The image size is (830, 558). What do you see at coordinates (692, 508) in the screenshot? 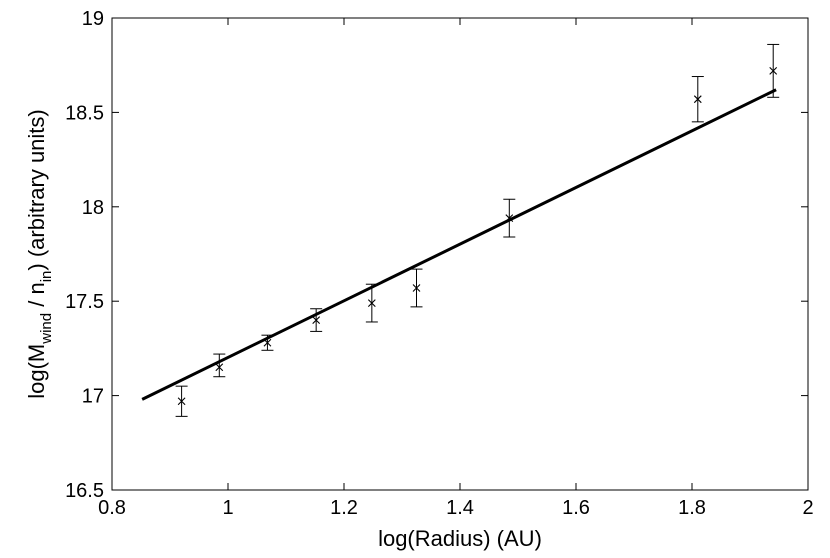
I see `x-tick-label: 1.8` at bounding box center [692, 508].